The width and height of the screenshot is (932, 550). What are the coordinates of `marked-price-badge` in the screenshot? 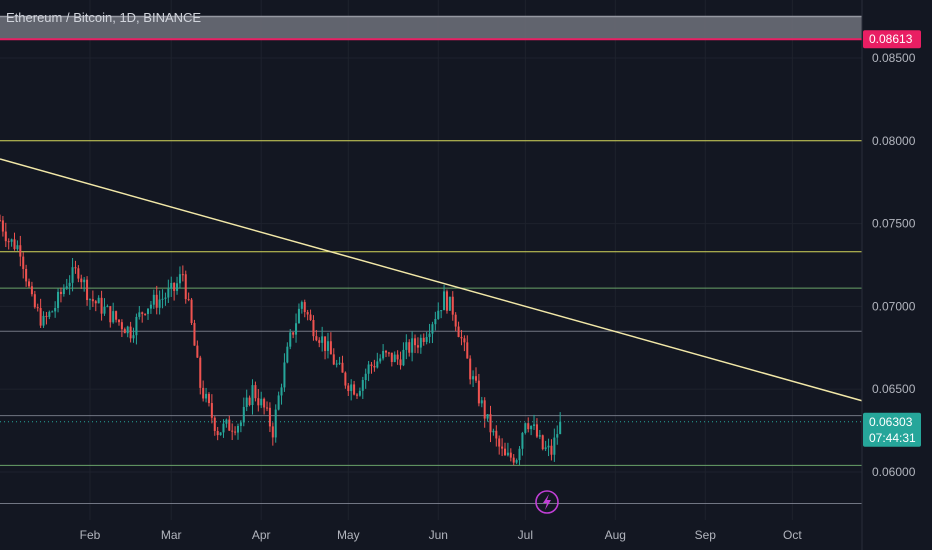 It's located at (892, 39).